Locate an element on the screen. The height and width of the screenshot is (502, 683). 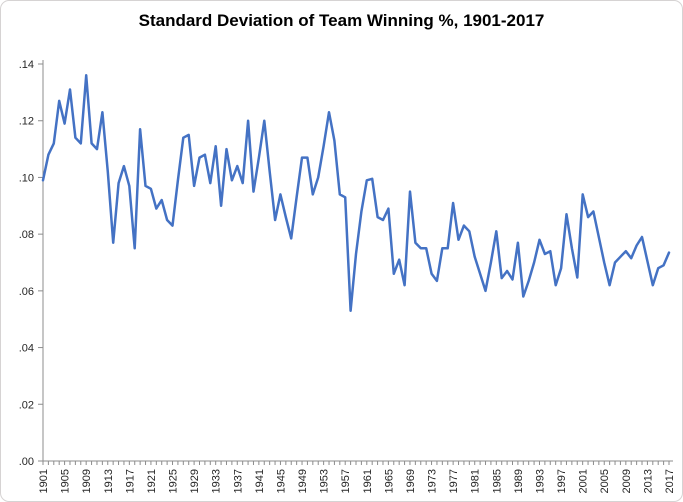
x-axis-tick-label: 1929 is located at coordinates (195, 481).